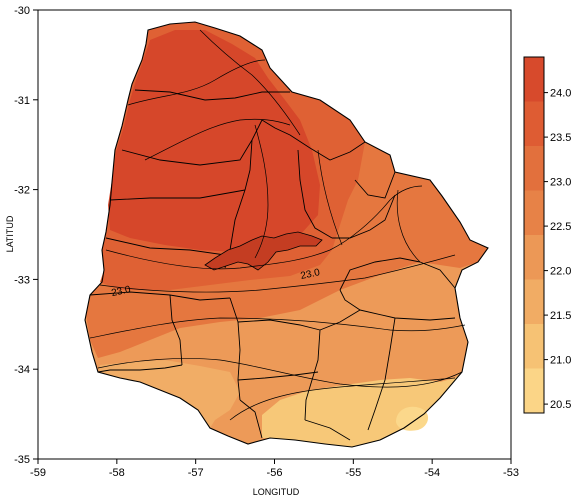 The height and width of the screenshot is (500, 573). Describe the element at coordinates (38, 473) in the screenshot. I see `x-tick-label: -59` at that location.